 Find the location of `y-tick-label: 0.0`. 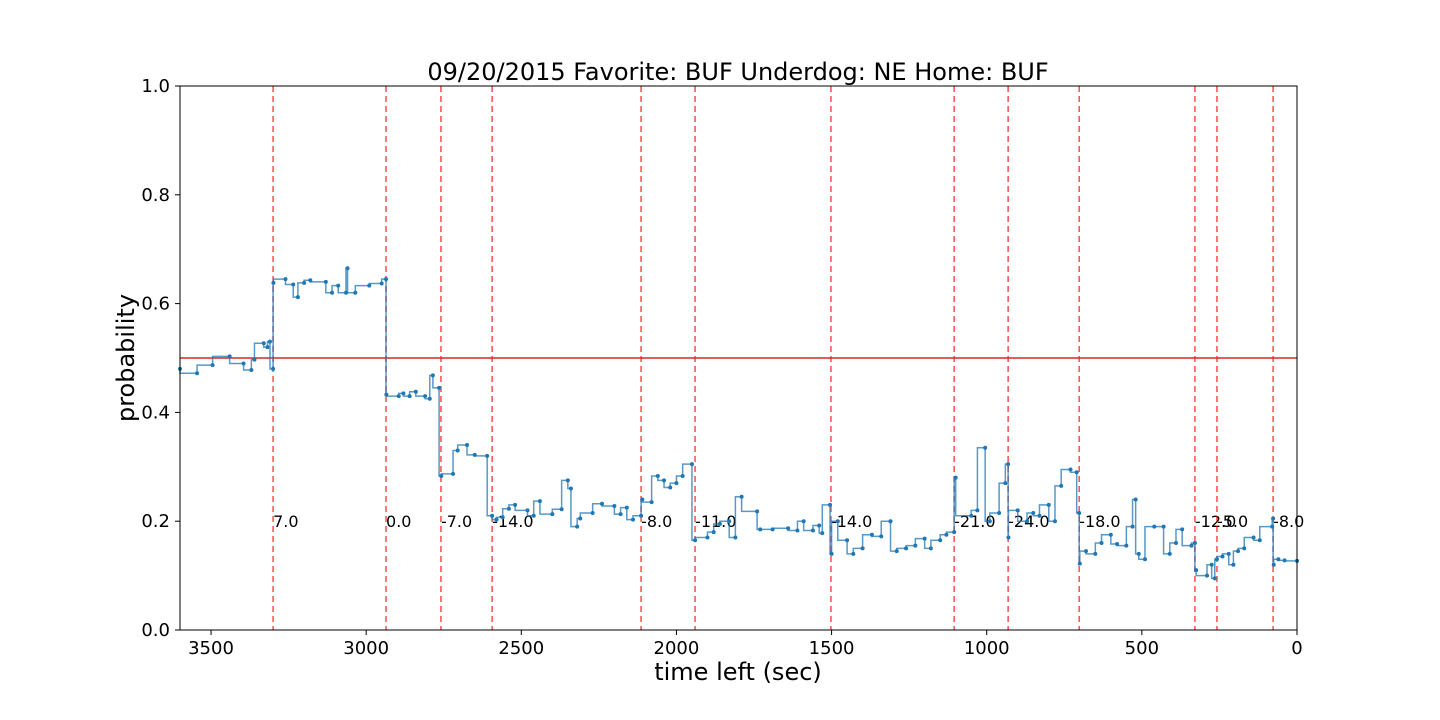

y-tick-label: 0.0 is located at coordinates (155, 630).